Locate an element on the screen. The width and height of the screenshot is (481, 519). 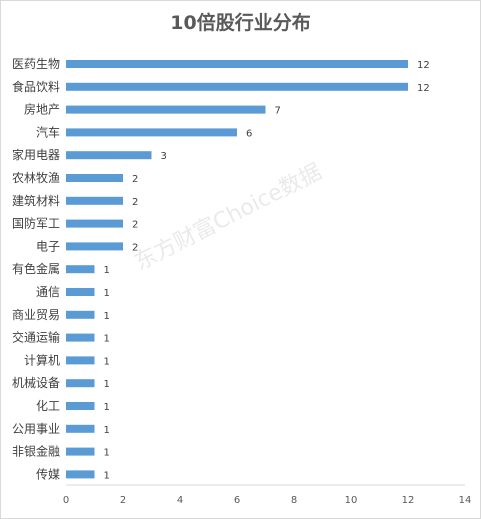
x-tick-label: 8 is located at coordinates (294, 500).